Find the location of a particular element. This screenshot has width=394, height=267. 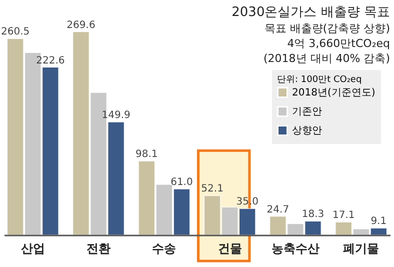

data-label: 18.3 is located at coordinates (313, 214).